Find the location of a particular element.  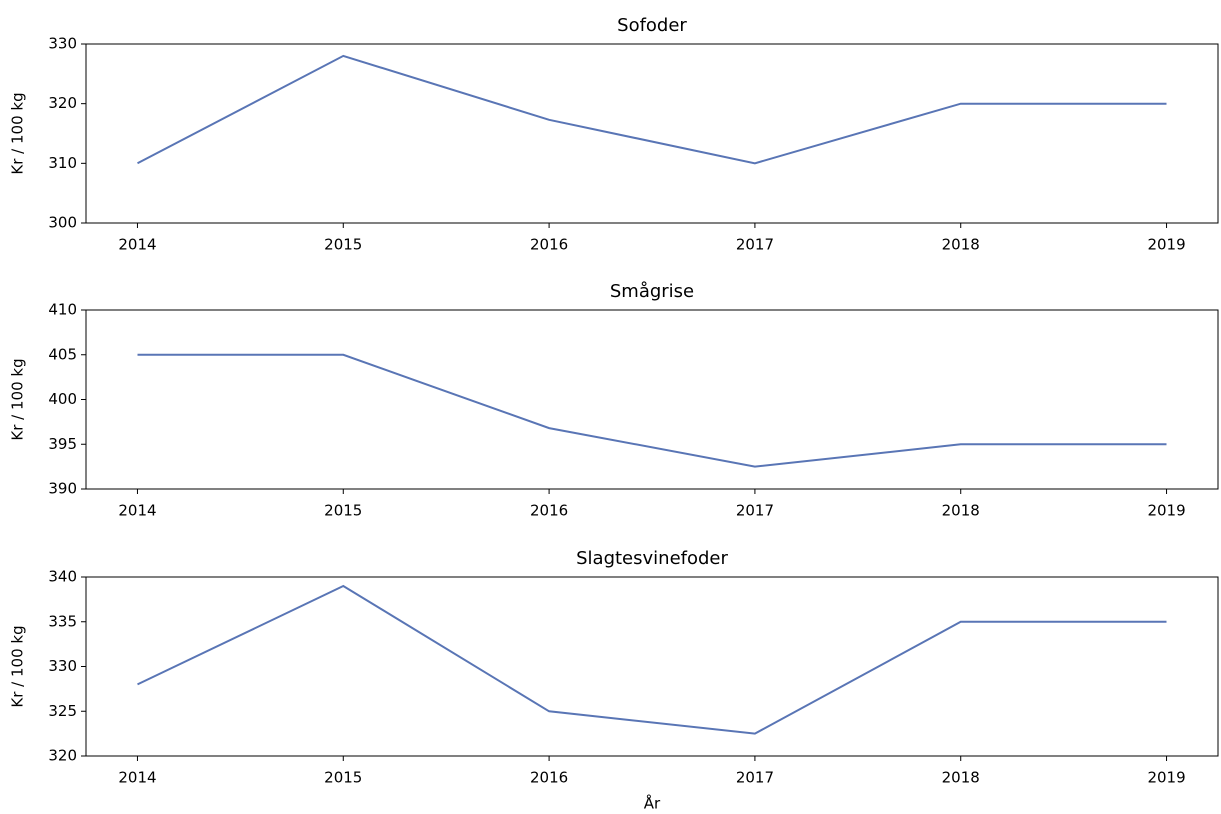

x-axis-label: År is located at coordinates (652, 803).